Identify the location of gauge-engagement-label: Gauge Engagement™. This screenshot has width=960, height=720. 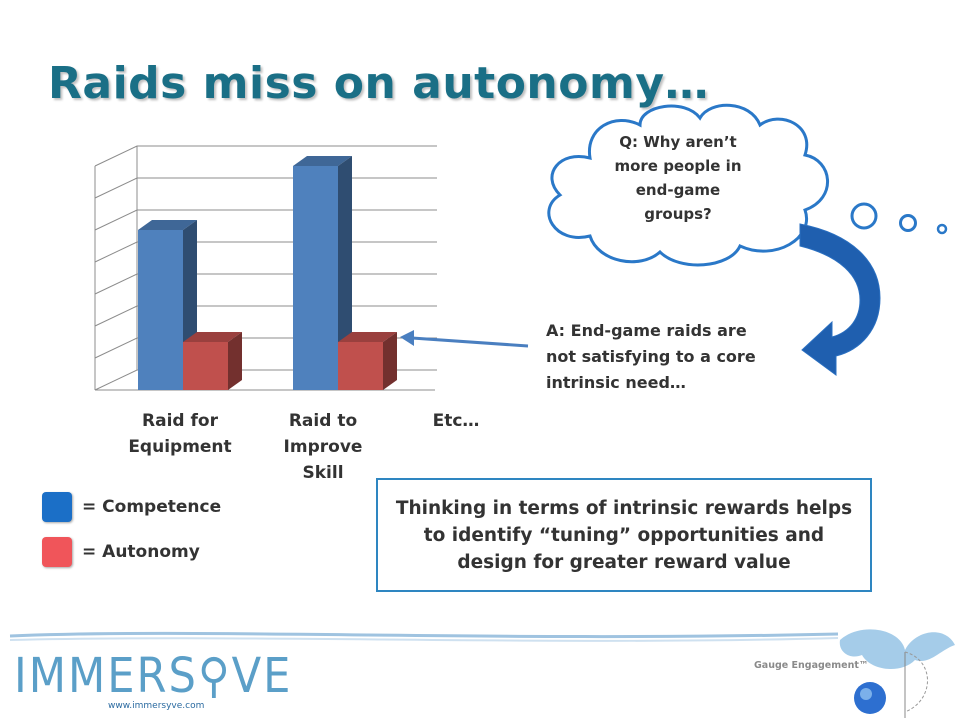
(811, 665).